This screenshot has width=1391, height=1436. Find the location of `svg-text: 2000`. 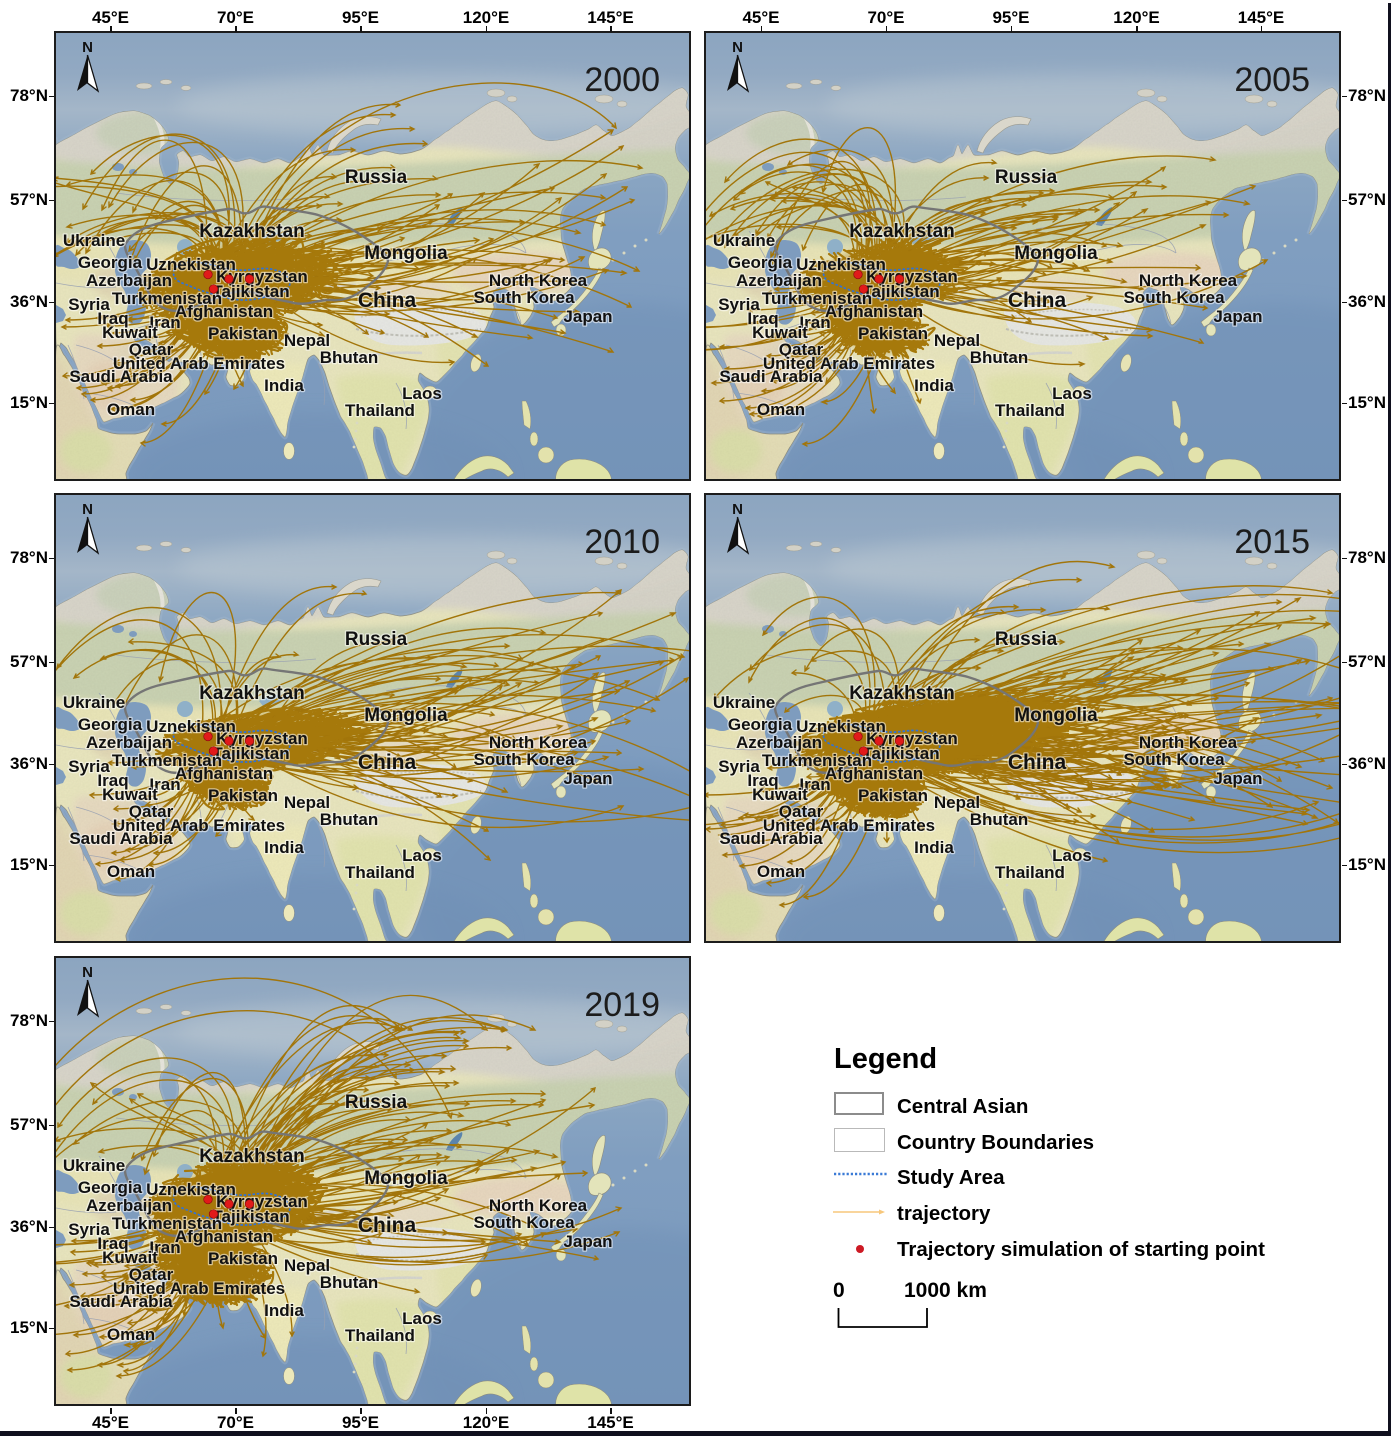

svg-text: 2000 is located at coordinates (622, 80).